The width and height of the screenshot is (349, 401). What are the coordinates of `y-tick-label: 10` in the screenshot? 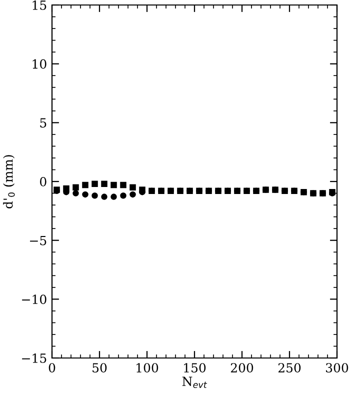 It's located at (39, 64).